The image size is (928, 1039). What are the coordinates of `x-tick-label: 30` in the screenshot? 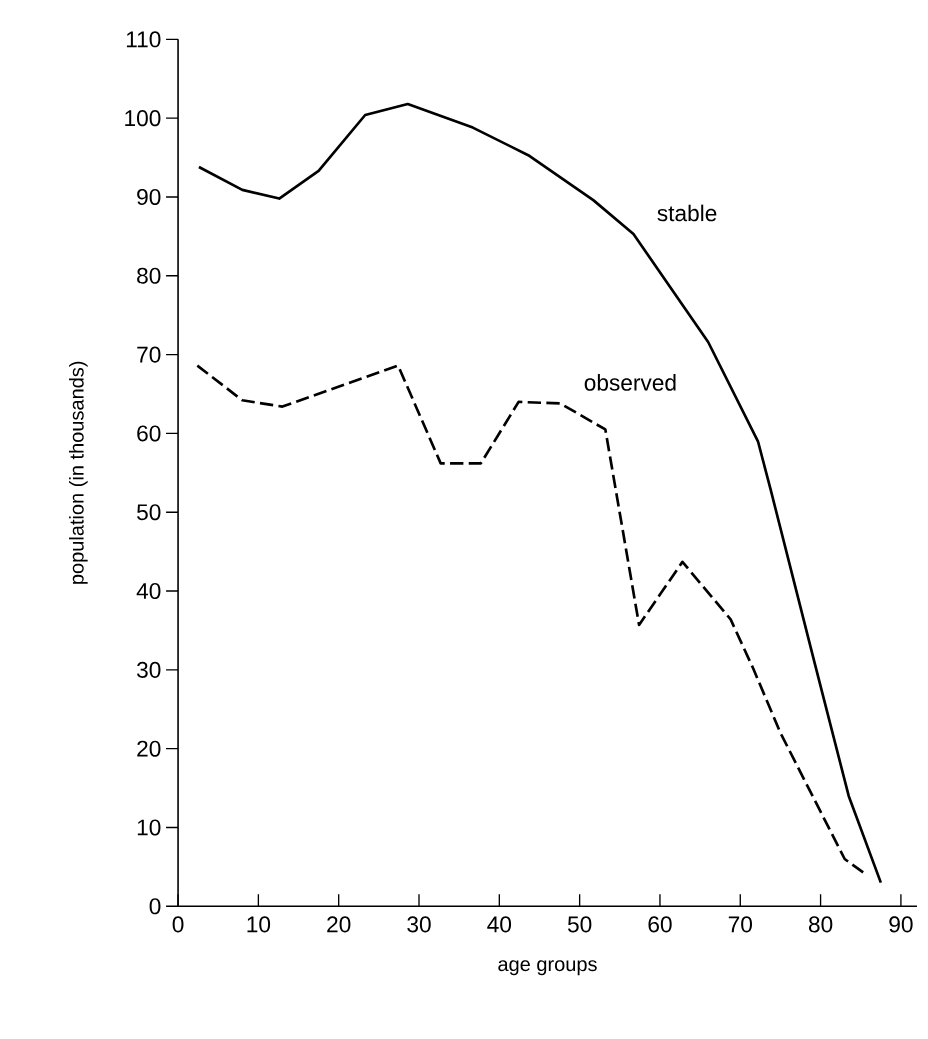 It's located at (419, 924).